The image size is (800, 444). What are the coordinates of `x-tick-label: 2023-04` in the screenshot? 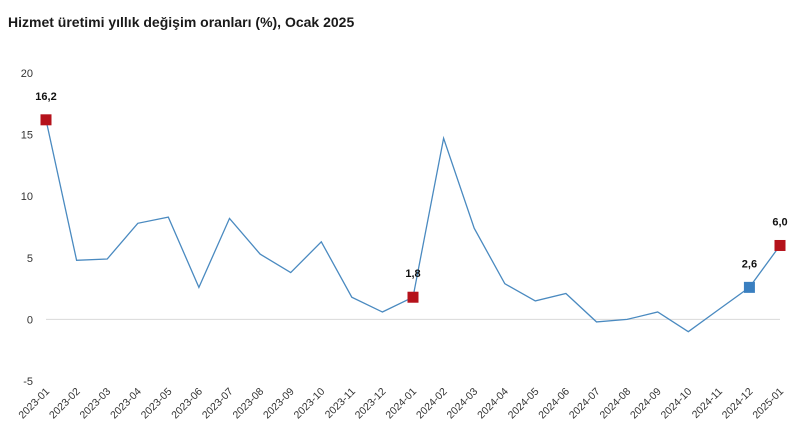 It's located at (126, 404).